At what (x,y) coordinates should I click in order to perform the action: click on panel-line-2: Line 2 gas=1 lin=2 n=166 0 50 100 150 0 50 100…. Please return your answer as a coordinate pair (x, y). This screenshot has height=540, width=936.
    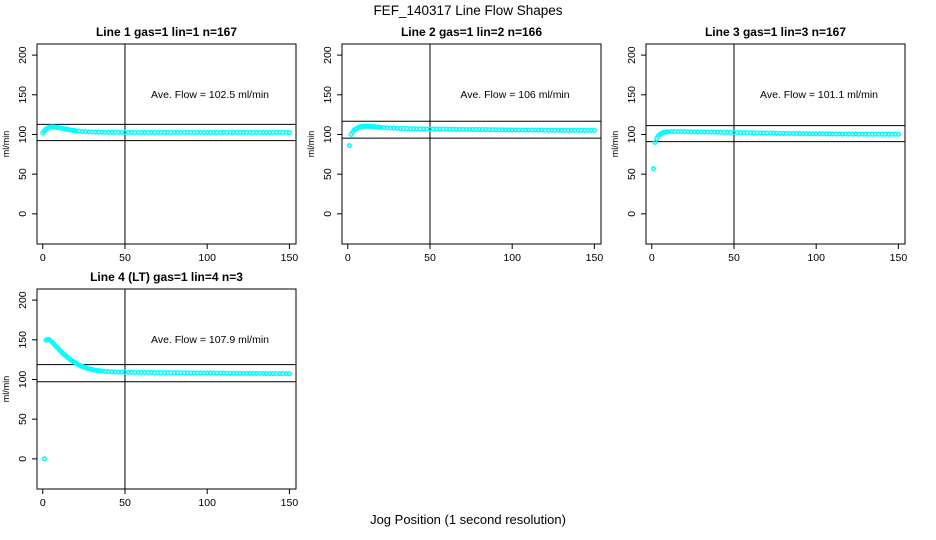
    Looking at the image, I should click on (457, 142).